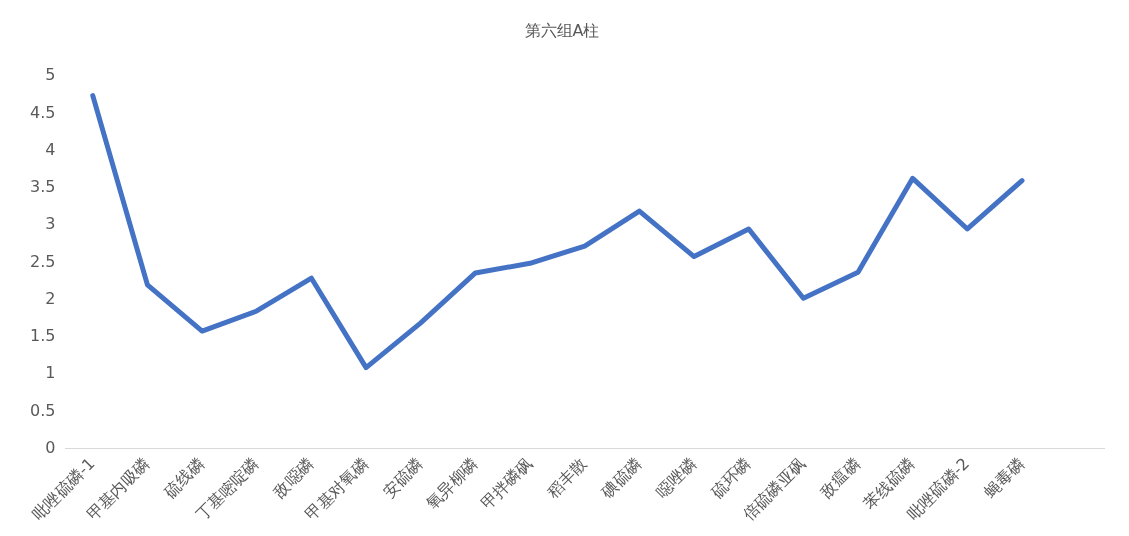 This screenshot has width=1129, height=536. Describe the element at coordinates (50, 149) in the screenshot. I see `y-tick-label: 4` at that location.